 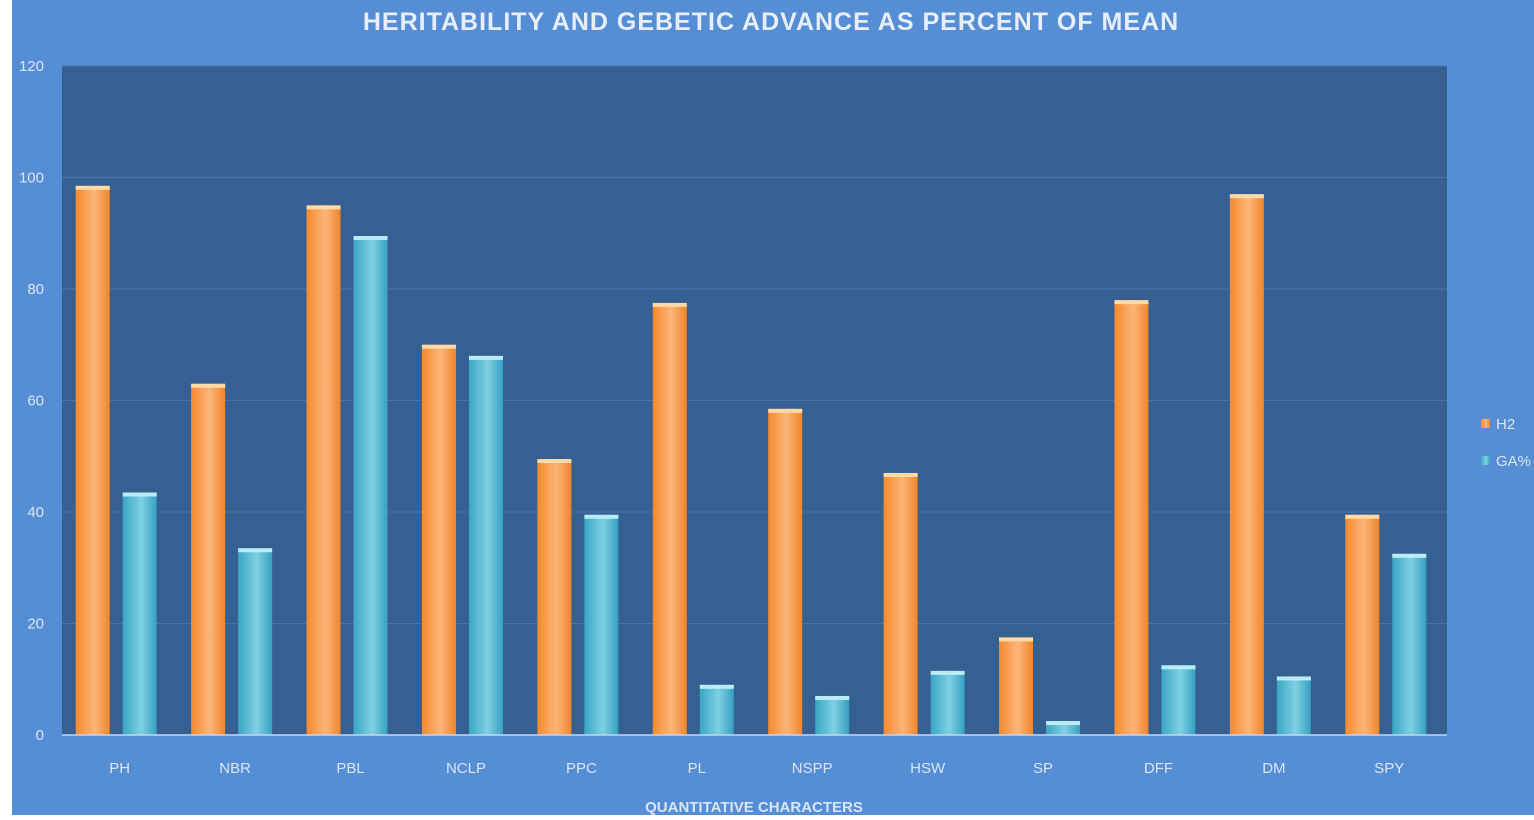 What do you see at coordinates (35, 401) in the screenshot?
I see `y-tick-label: 60` at bounding box center [35, 401].